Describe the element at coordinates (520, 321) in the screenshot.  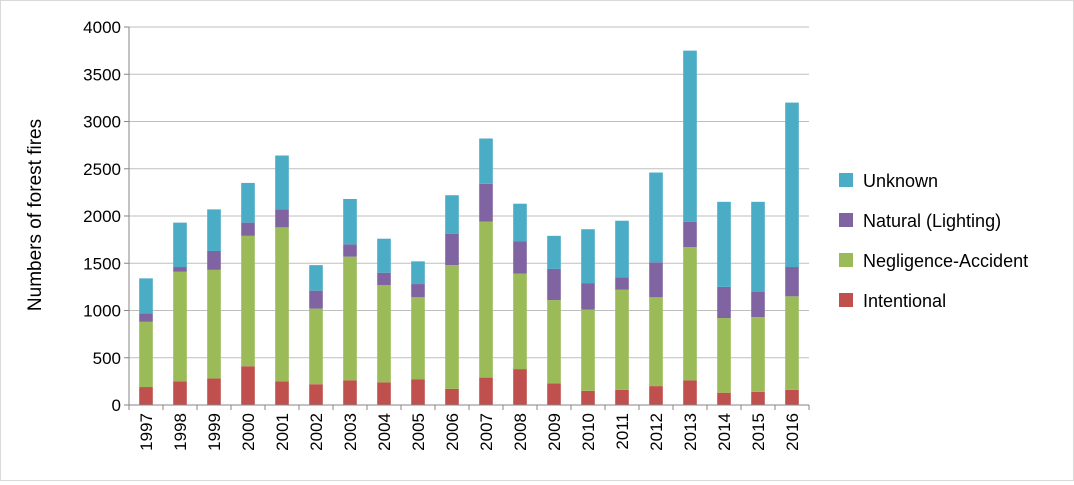
I see `bar-segment-negligence-accident-2008` at that location.